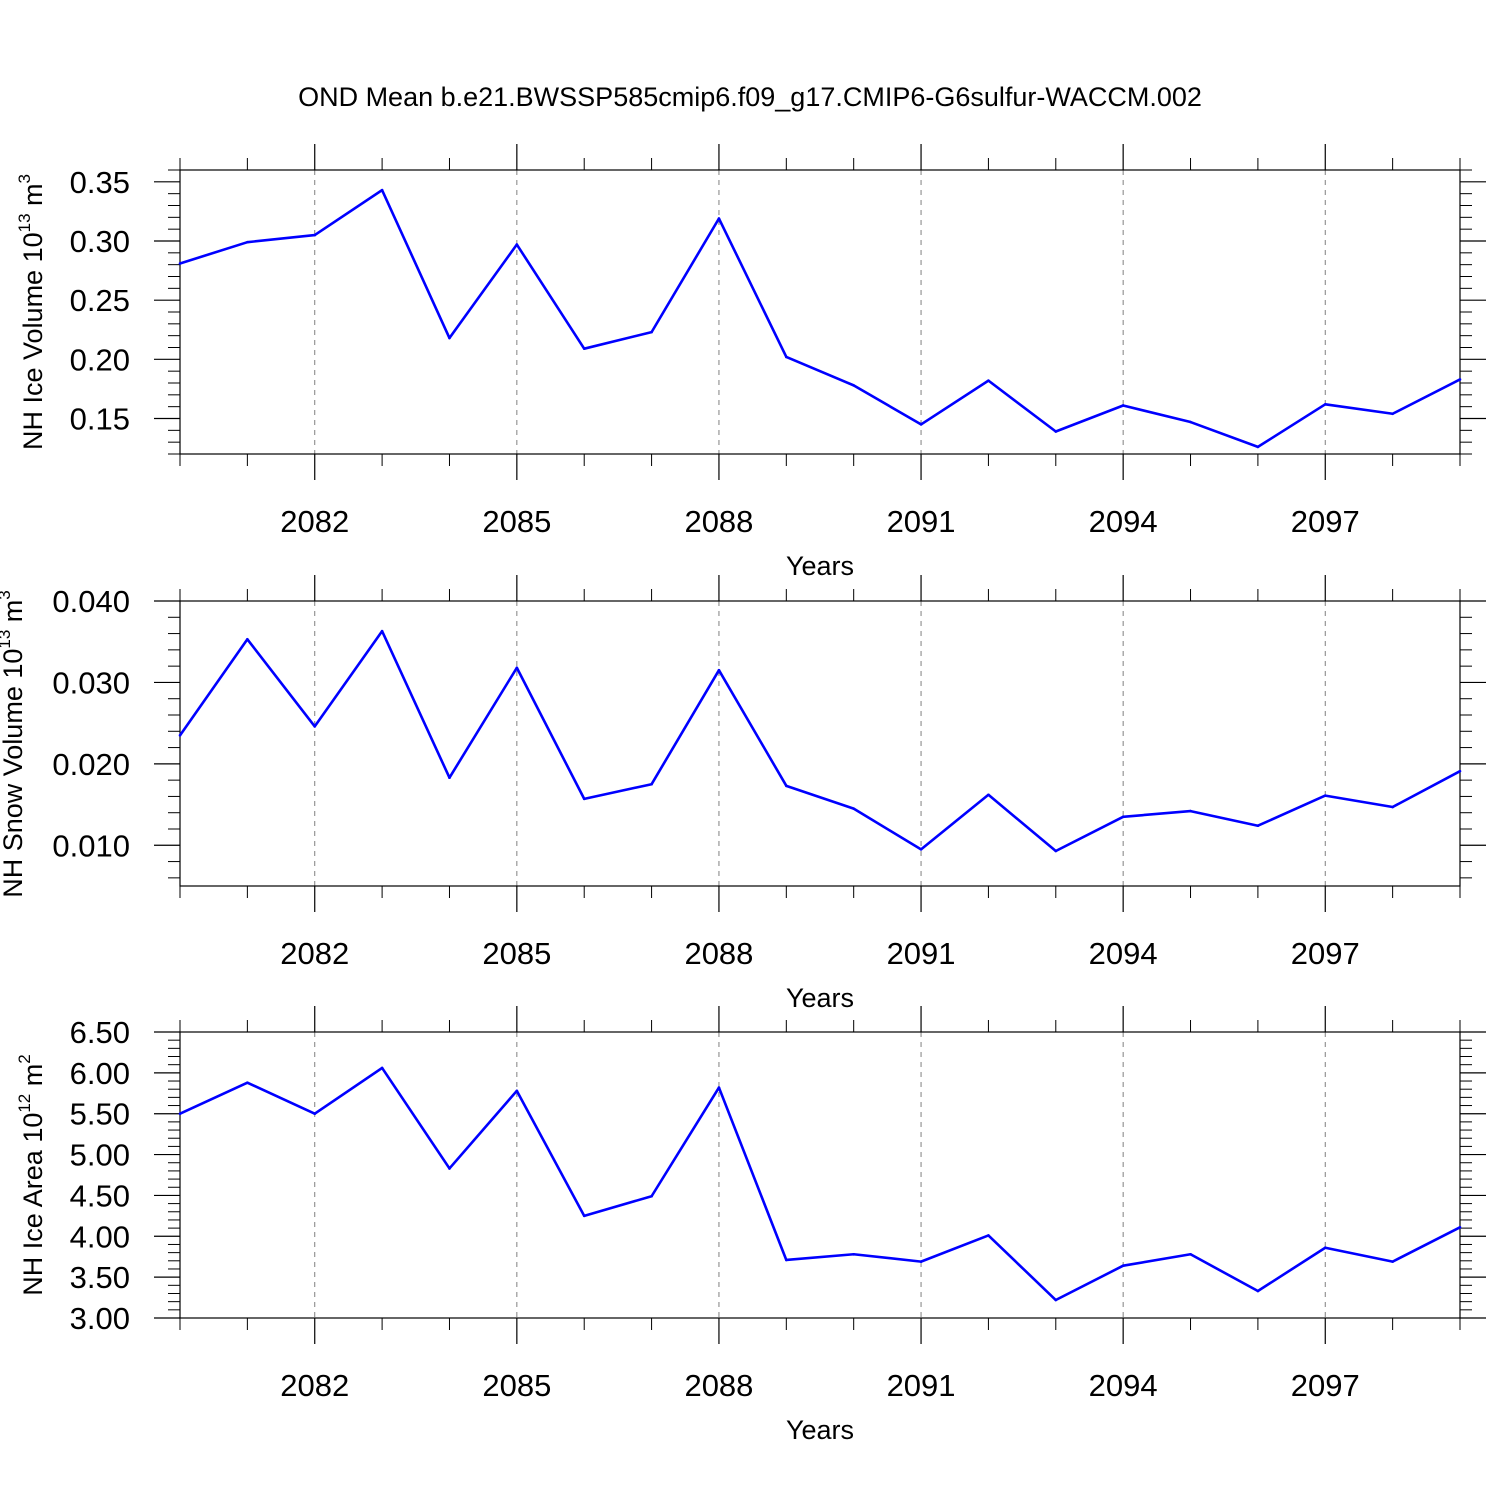 This screenshot has width=1500, height=1500. What do you see at coordinates (7, 639) in the screenshot?
I see `y-label-exponent: 13` at bounding box center [7, 639].